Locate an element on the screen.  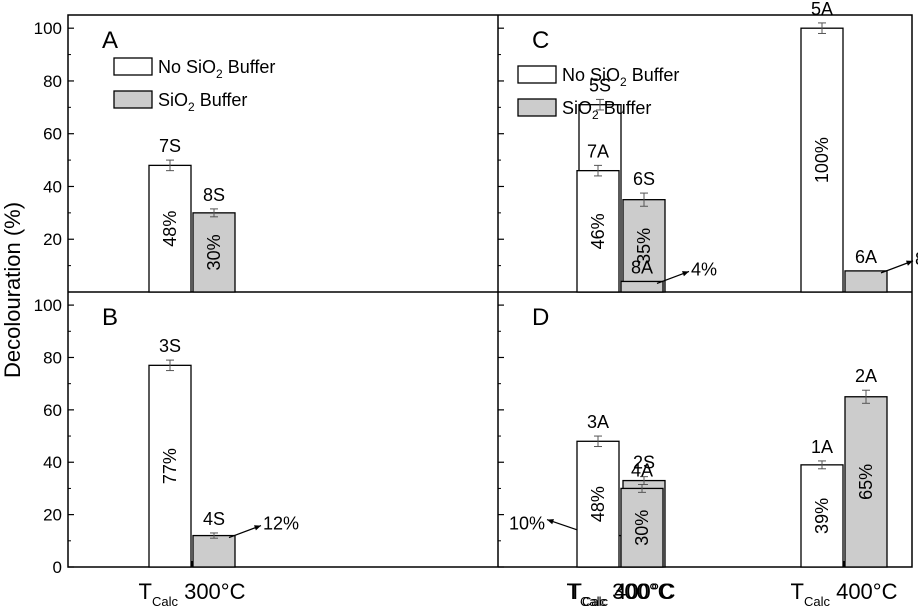
sample-label: 3S is located at coordinates (170, 346).